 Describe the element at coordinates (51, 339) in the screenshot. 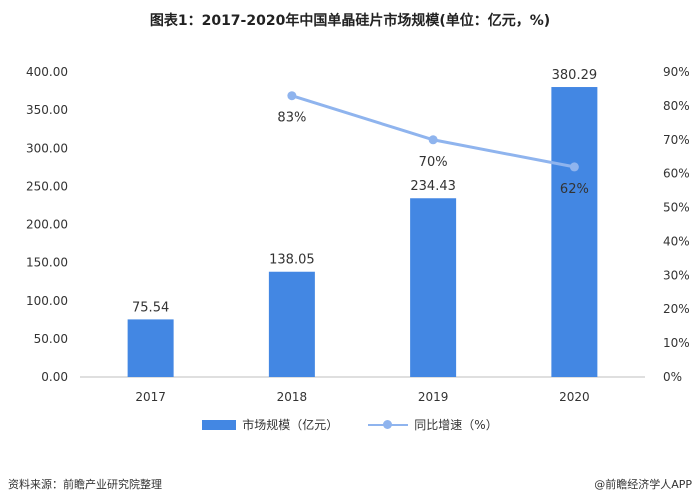

I see `y-left-tick-label: 50.00` at that location.